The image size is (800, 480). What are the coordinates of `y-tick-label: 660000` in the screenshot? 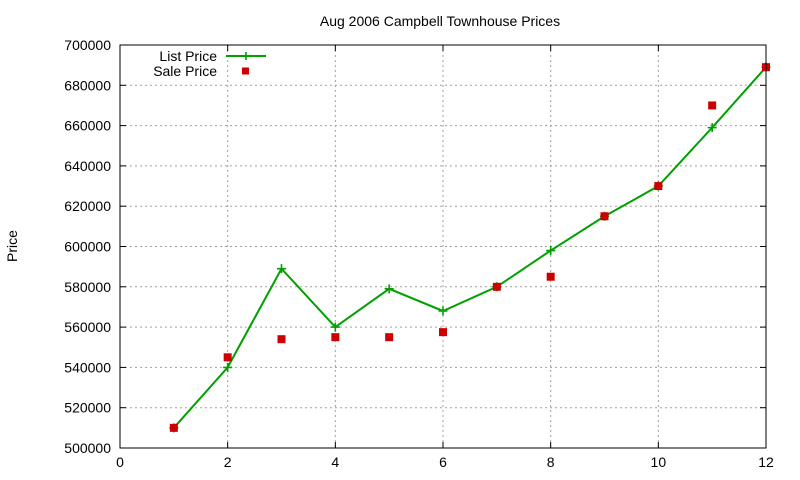 It's located at (87, 126).